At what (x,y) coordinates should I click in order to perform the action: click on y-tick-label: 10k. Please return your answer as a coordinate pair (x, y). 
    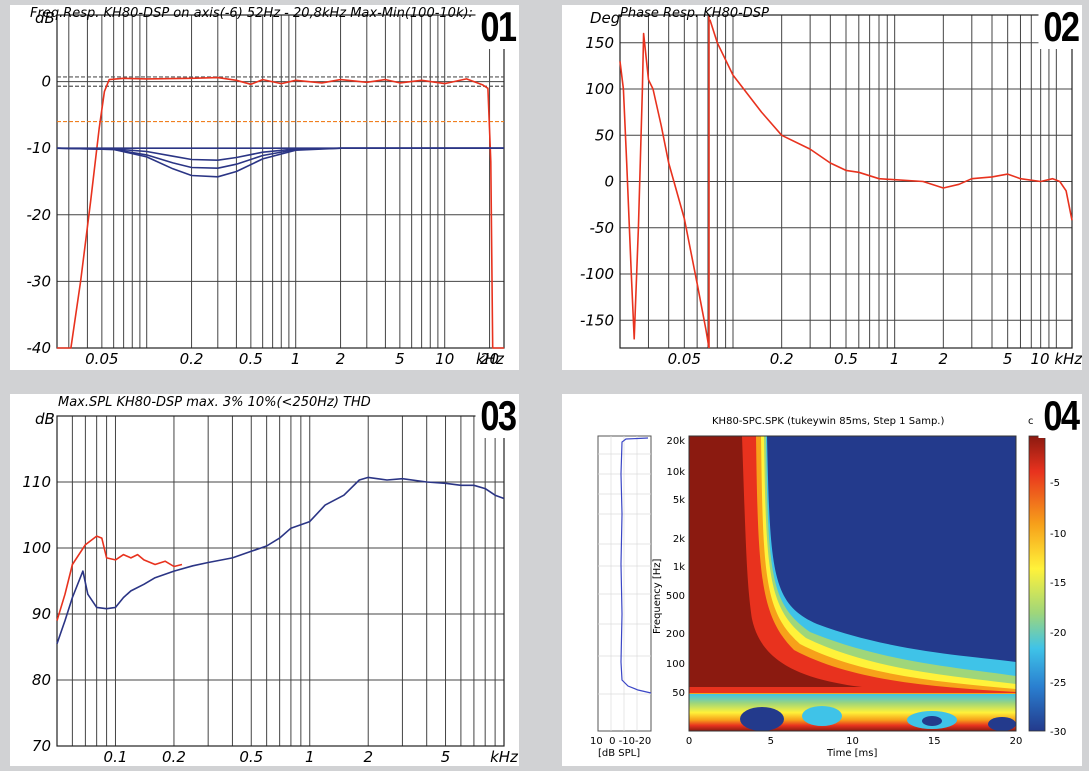
    Looking at the image, I should click on (675, 472).